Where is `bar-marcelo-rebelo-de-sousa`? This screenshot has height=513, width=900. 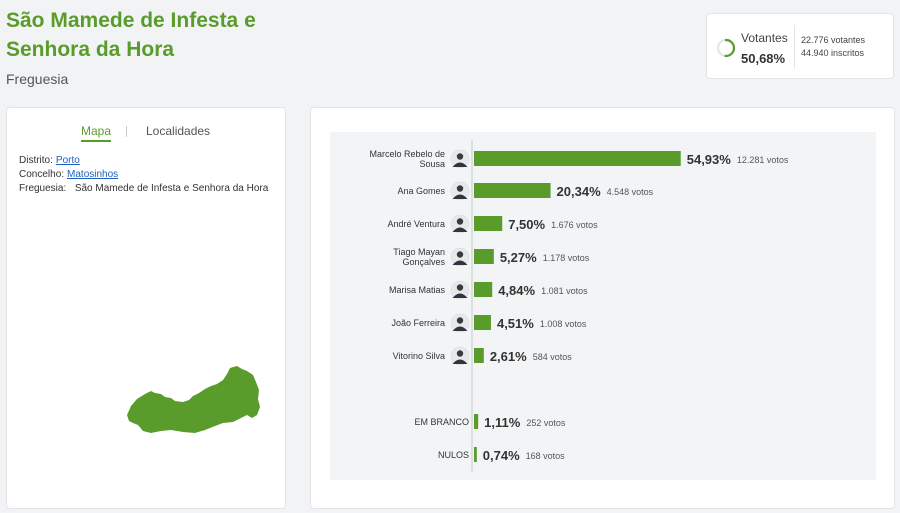
bar-marcelo-rebelo-de-sousa is located at coordinates (577, 158).